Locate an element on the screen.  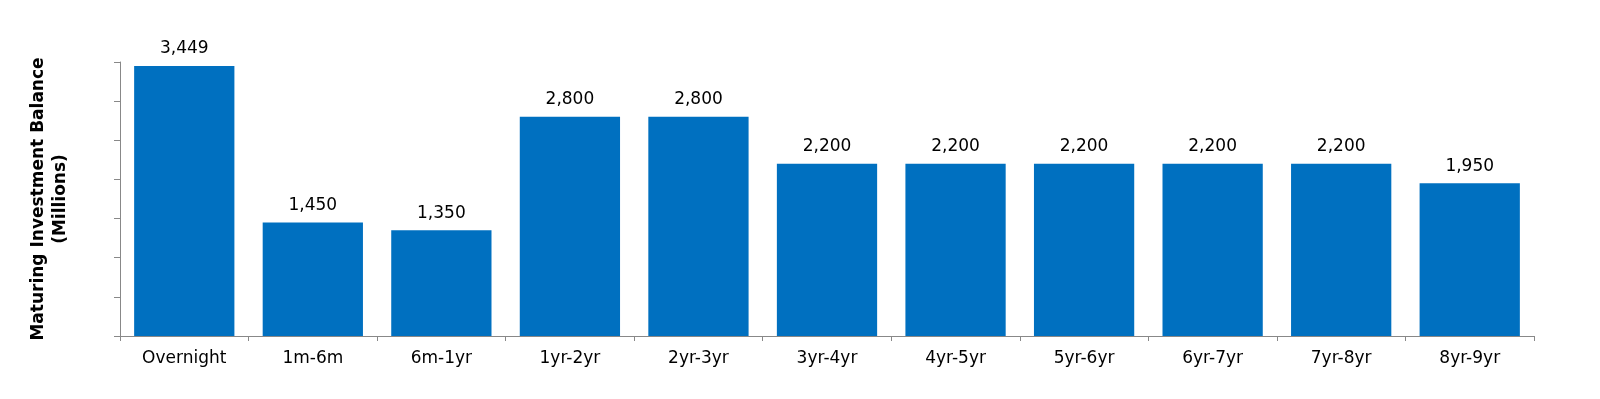
x-tick-label: 4yr-5yr is located at coordinates (955, 356).